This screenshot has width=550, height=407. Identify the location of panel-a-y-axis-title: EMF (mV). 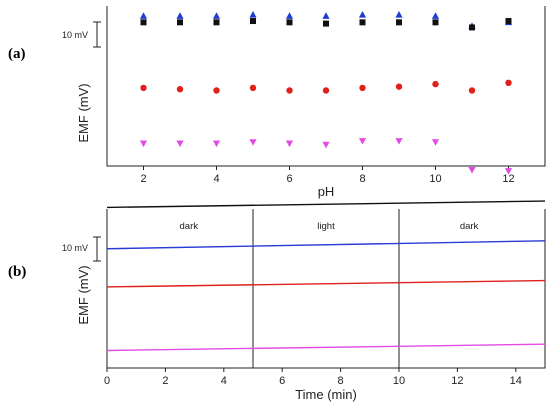
(83, 112).